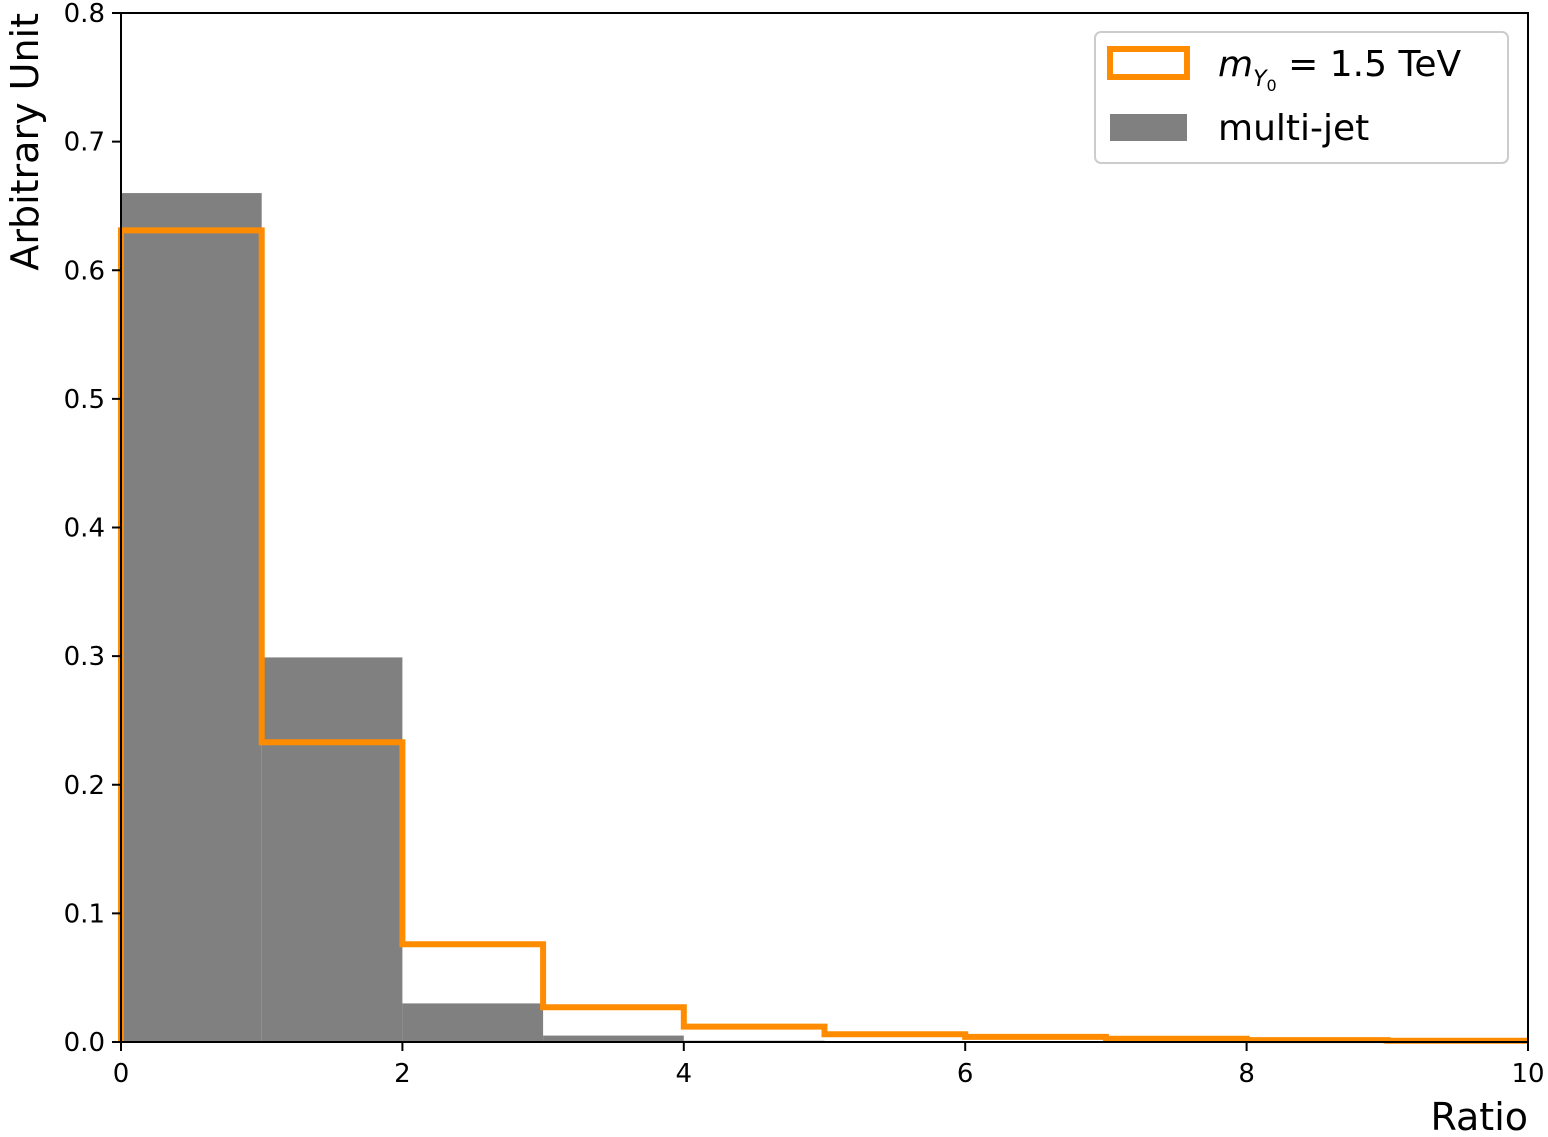 The image size is (1548, 1137). Describe the element at coordinates (84, 914) in the screenshot. I see `y-tick-label: 0.1` at that location.